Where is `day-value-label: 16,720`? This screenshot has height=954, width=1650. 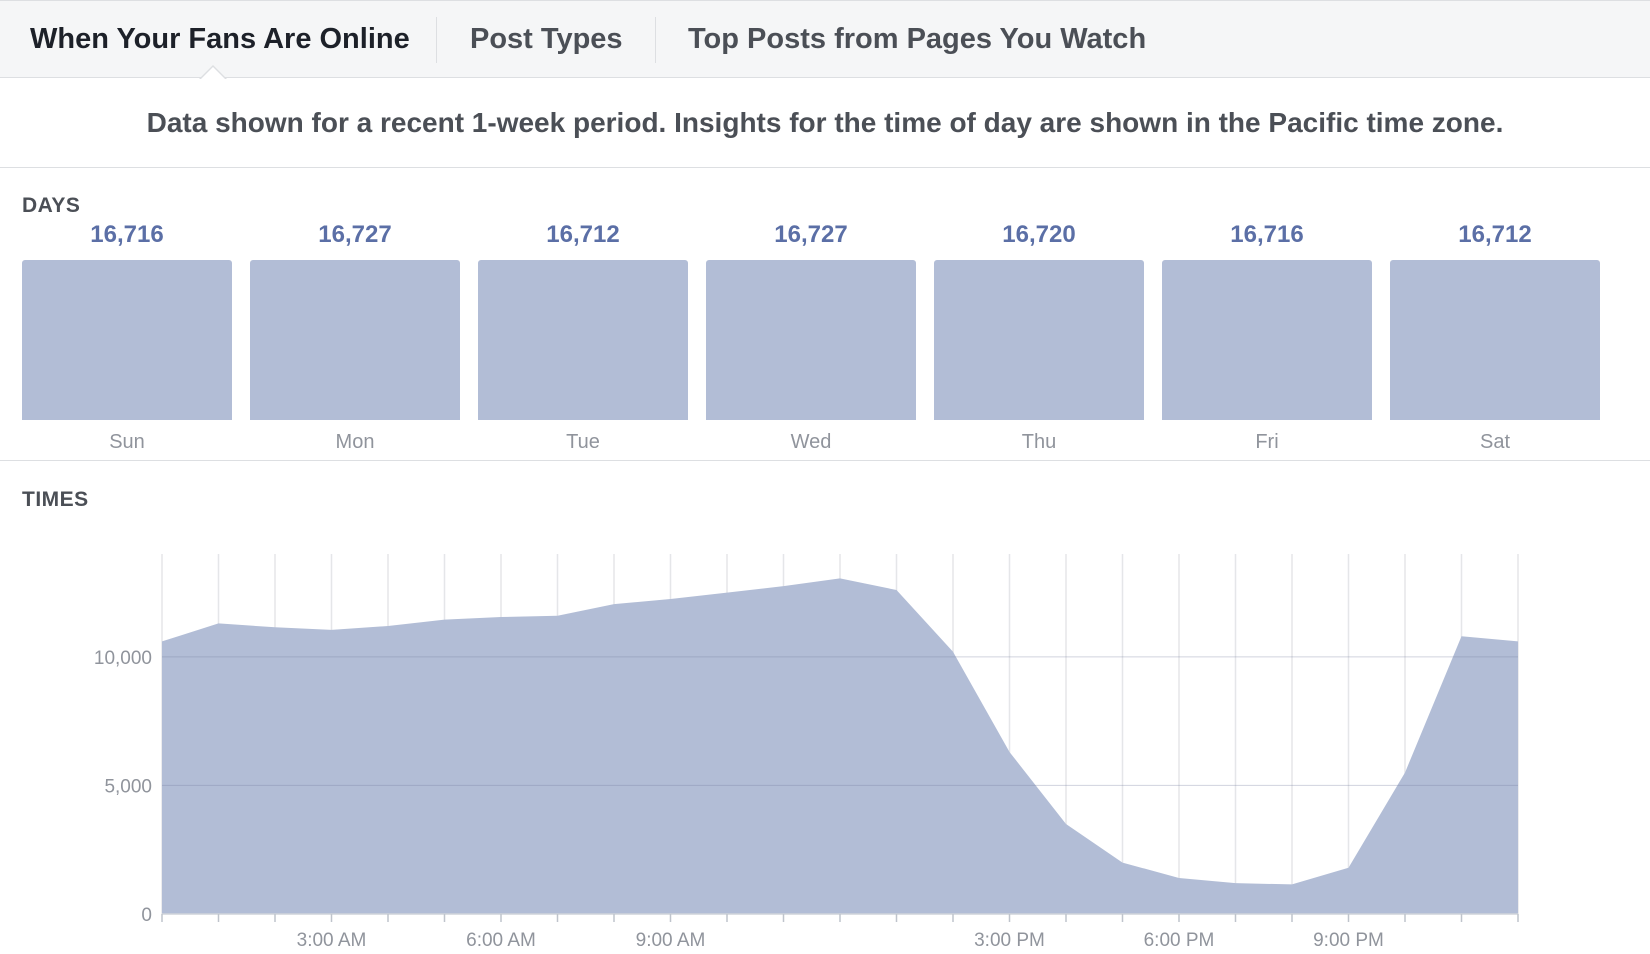 day-value-label: 16,720 is located at coordinates (1039, 234).